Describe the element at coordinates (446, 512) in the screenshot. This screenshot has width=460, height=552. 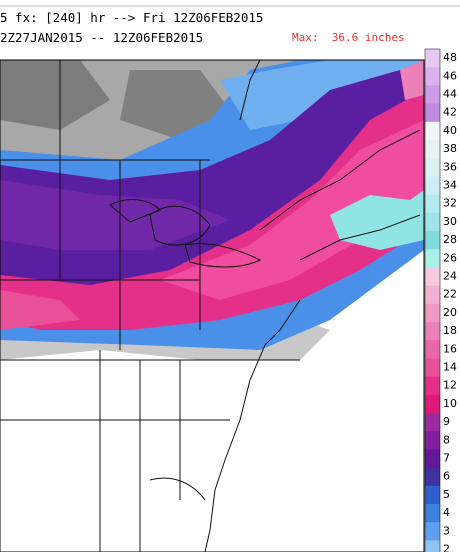
I see `colorbar-label: 4` at that location.